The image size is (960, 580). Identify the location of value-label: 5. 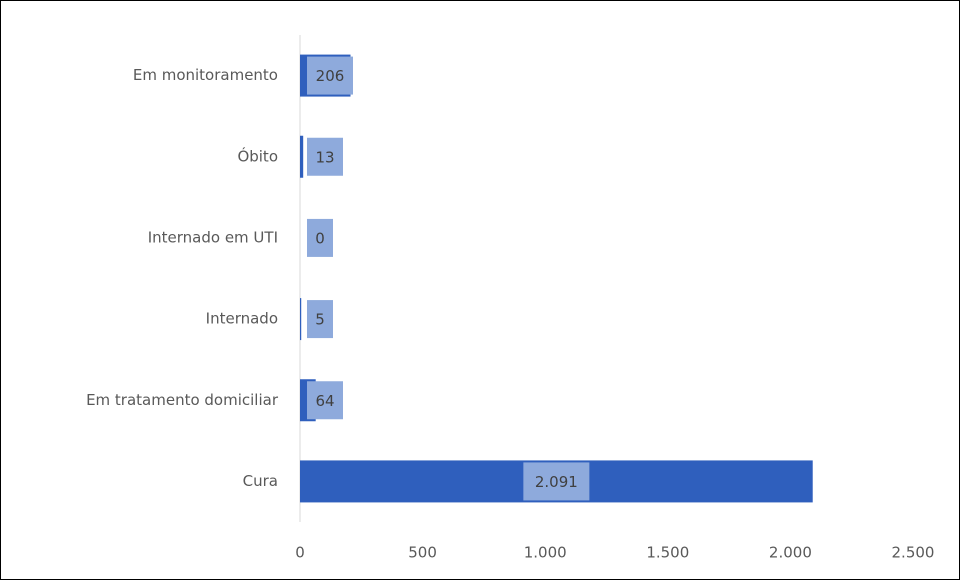
(320, 320).